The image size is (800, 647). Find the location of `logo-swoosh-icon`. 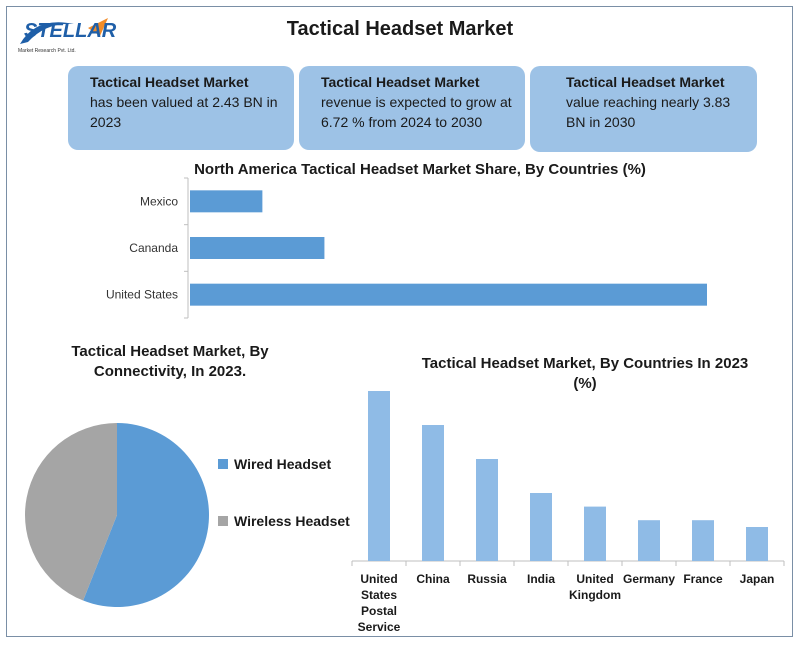

logo-swoosh-icon is located at coordinates (64, 31).